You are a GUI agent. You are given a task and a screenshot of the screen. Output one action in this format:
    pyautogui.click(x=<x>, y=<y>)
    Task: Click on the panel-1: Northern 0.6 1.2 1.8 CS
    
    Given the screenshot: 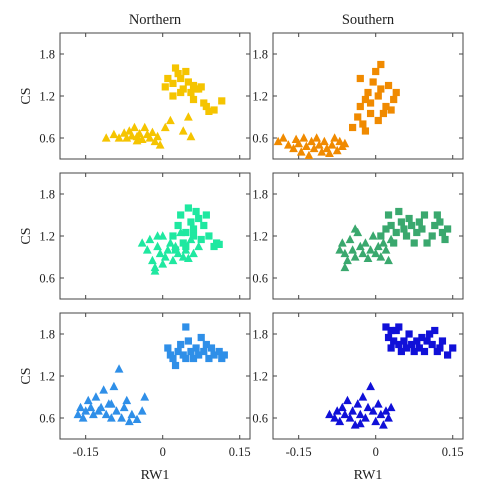 What is the action you would take?
    pyautogui.click(x=135, y=86)
    